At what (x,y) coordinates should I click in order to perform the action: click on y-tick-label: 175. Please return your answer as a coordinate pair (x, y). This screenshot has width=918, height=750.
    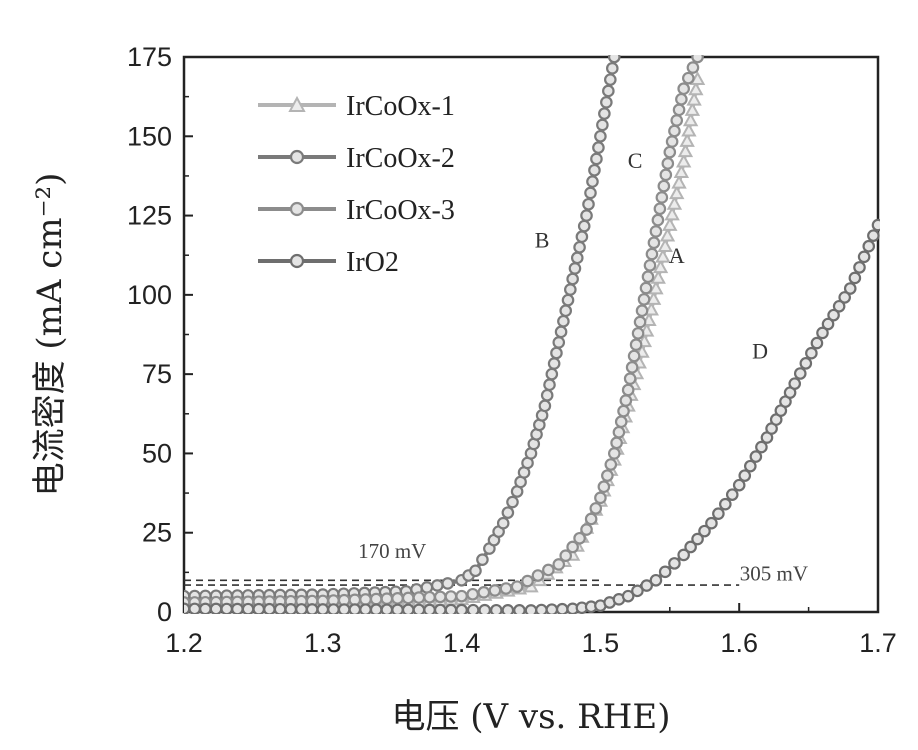
    Looking at the image, I should click on (149, 57).